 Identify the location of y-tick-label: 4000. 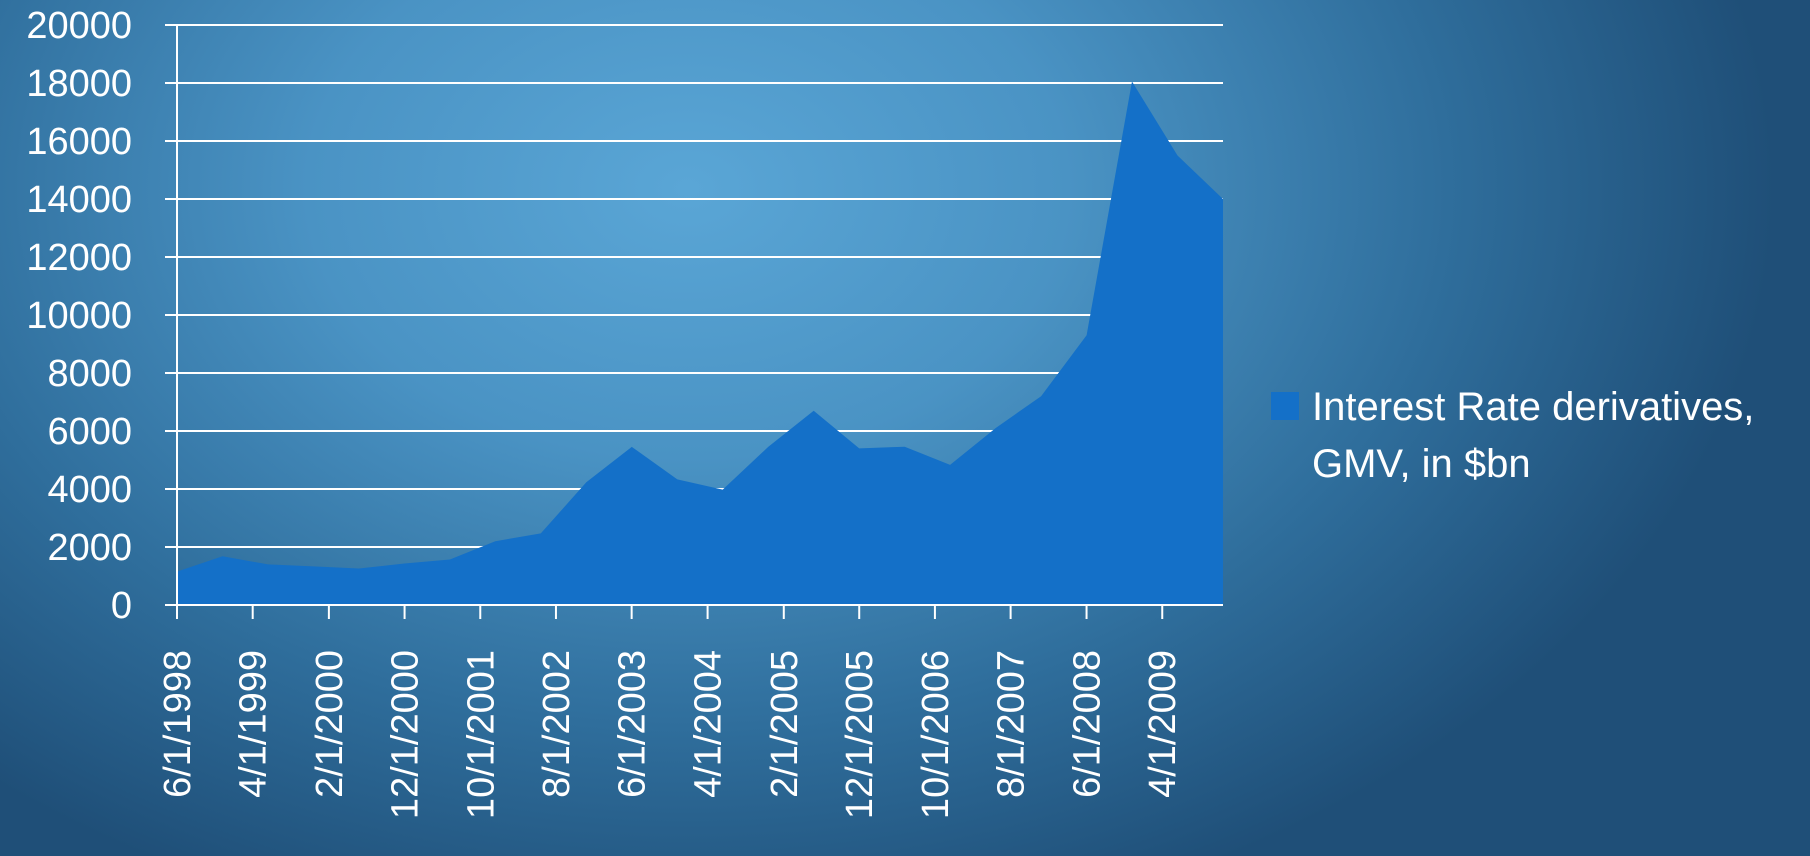
(89, 490).